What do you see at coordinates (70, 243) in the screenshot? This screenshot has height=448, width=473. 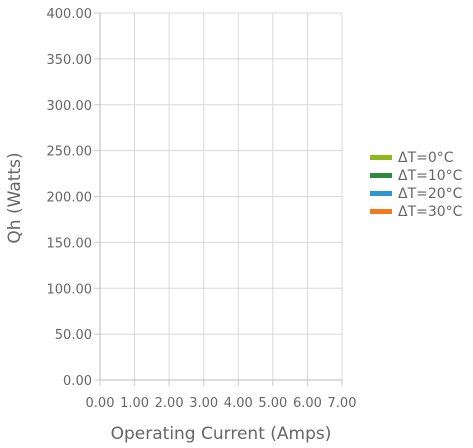 I see `y-tick-label: 150.00` at bounding box center [70, 243].